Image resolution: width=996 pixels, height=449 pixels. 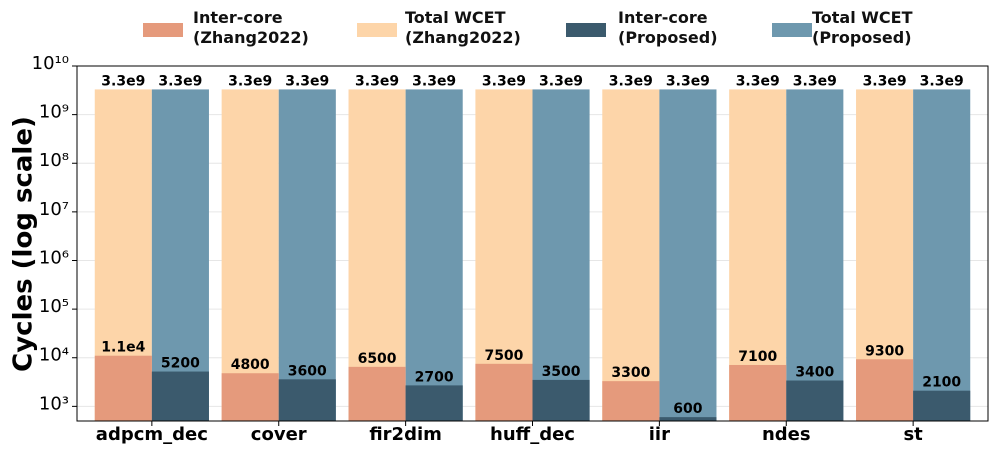 I want to click on y-tick-label: 10⁶, so click(x=54, y=257).